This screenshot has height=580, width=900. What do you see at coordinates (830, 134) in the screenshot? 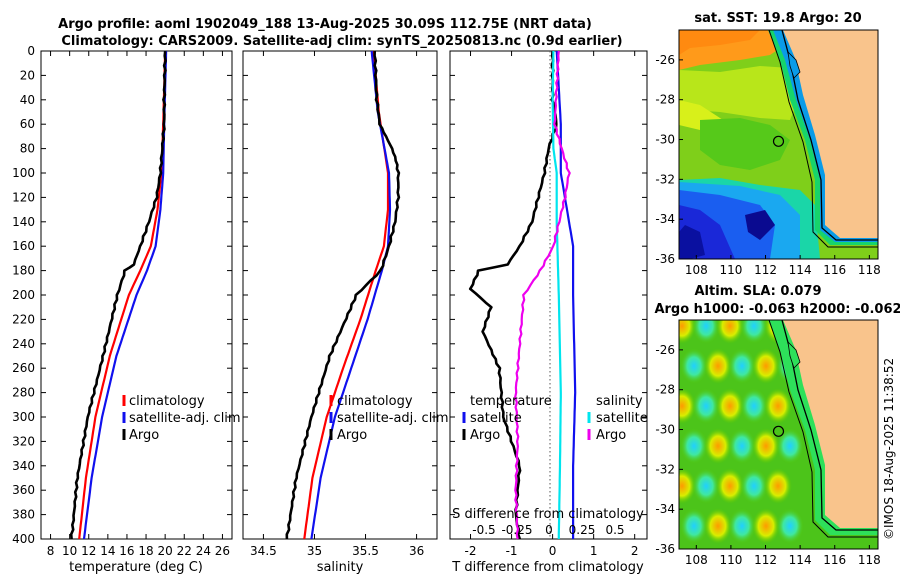
I see `sst-land` at bounding box center [830, 134].